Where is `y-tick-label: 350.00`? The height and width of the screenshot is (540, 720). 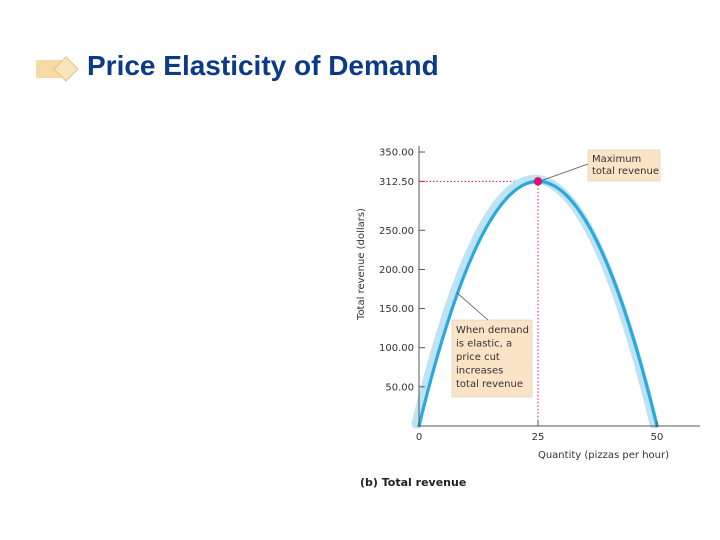 y-tick-label: 350.00 is located at coordinates (396, 153).